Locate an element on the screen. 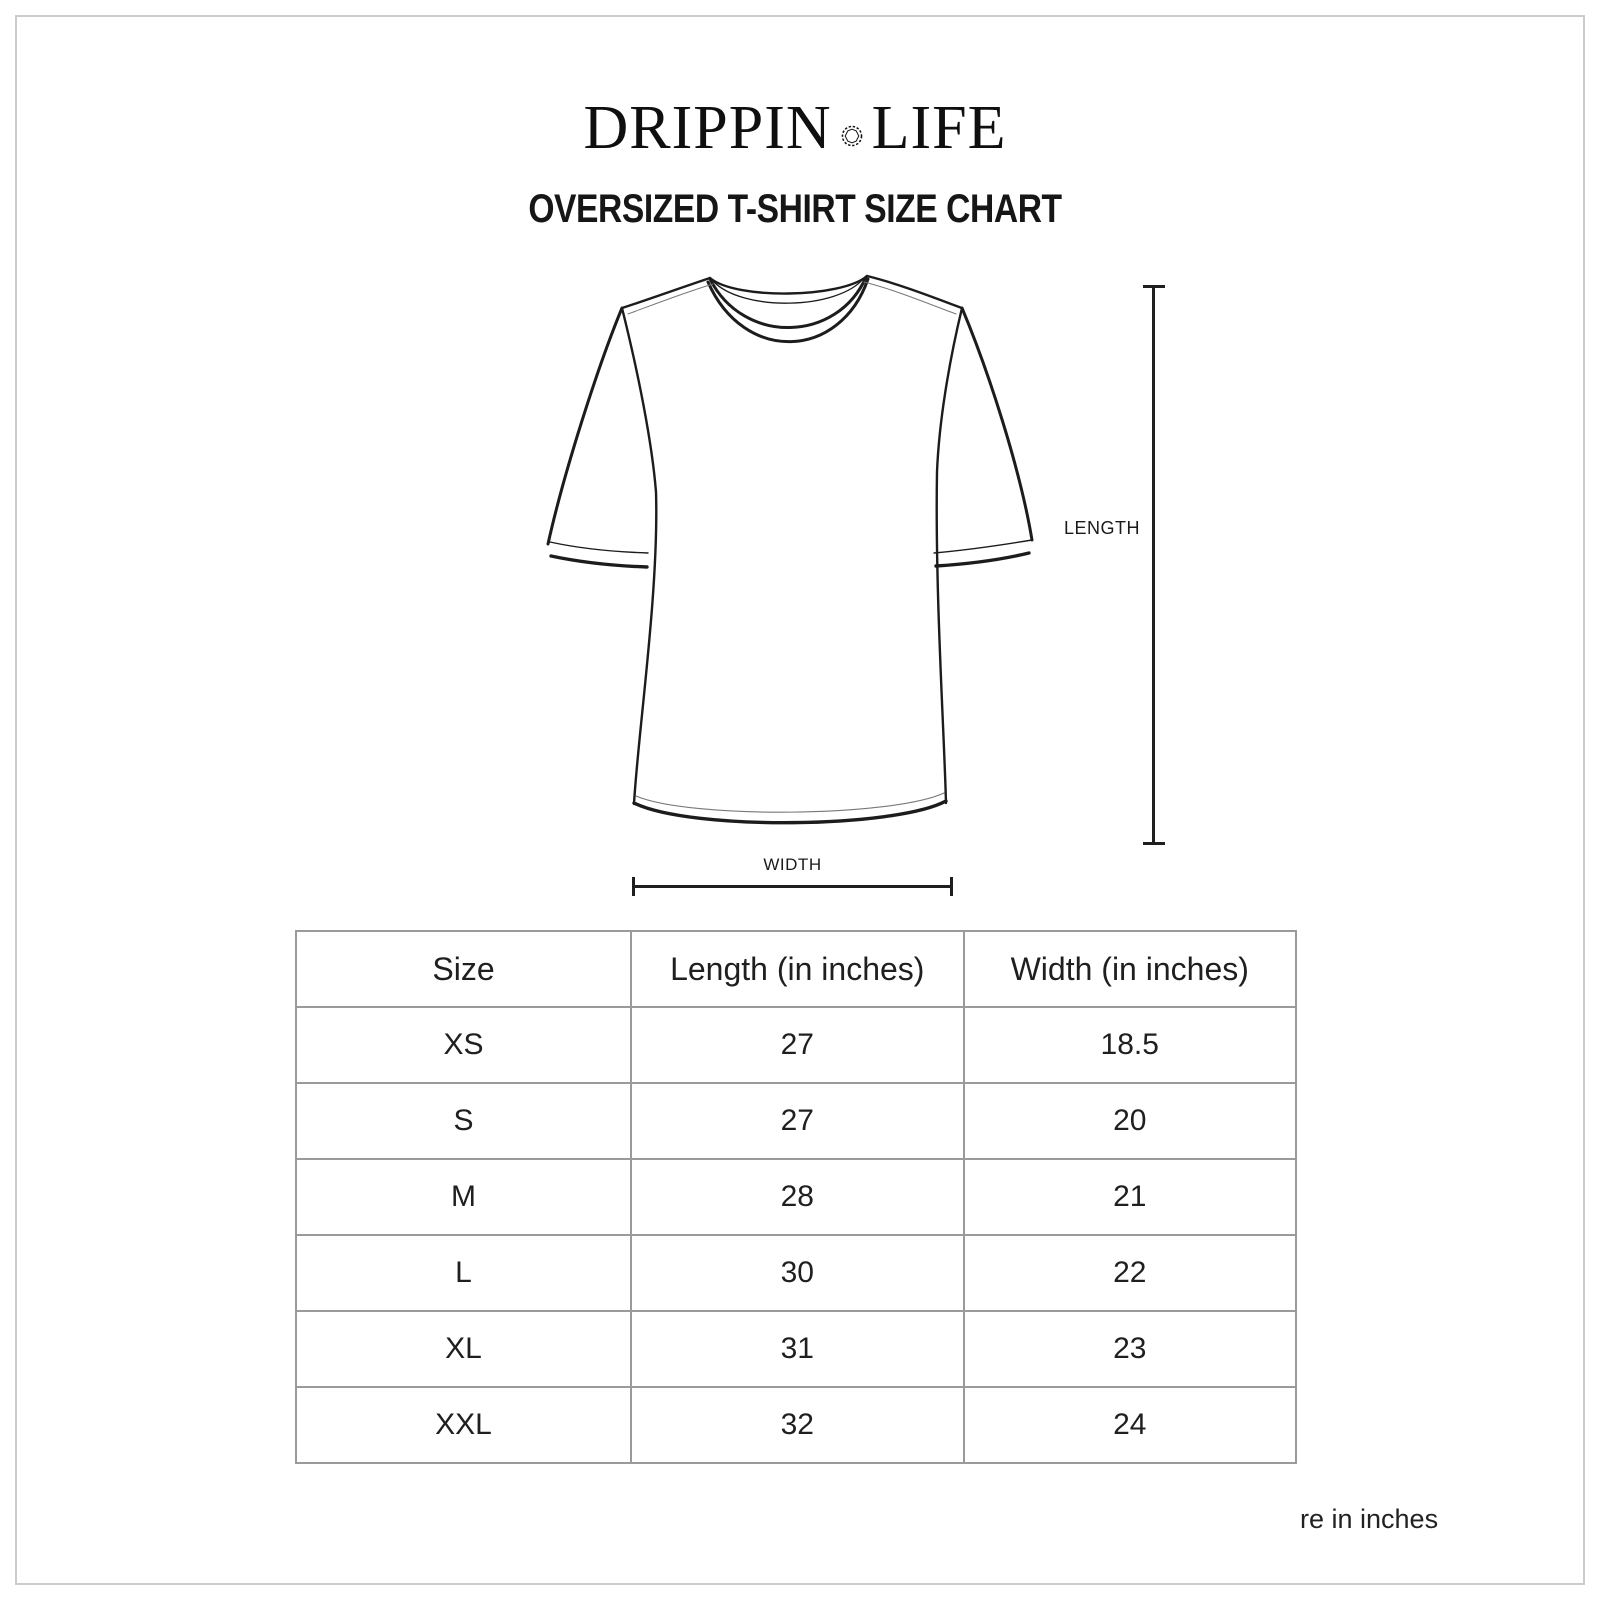 The image size is (1600, 1600). table-row: XXL 32 24 is located at coordinates (796, 1425).